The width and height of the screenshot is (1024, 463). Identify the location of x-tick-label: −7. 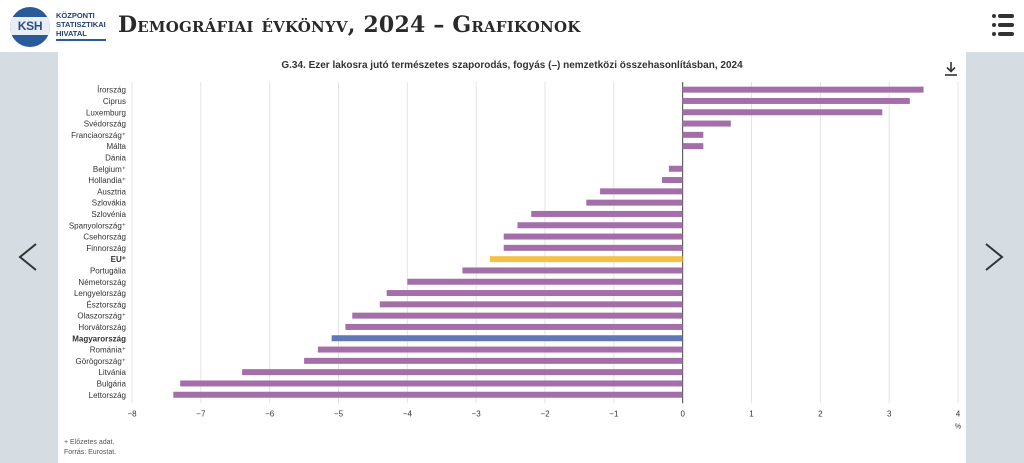
(201, 413).